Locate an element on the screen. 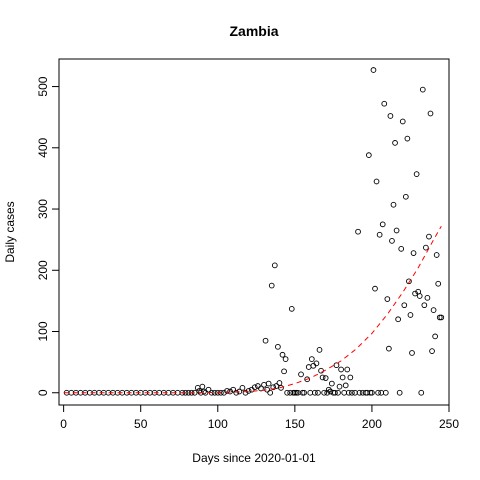 The width and height of the screenshot is (480, 480). y-tick-label: 300 is located at coordinates (43, 209).